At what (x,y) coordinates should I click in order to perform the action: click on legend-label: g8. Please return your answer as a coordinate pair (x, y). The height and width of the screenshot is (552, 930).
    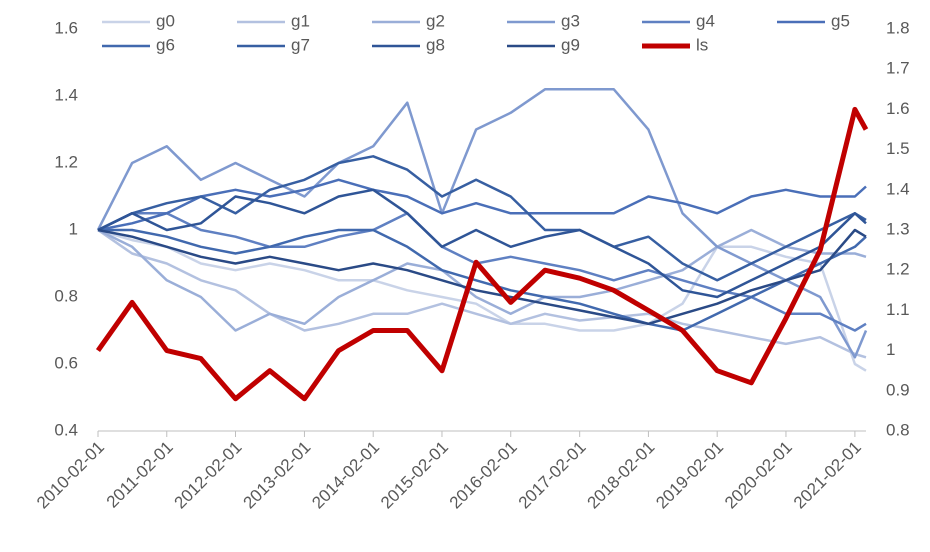
    Looking at the image, I should click on (435, 44).